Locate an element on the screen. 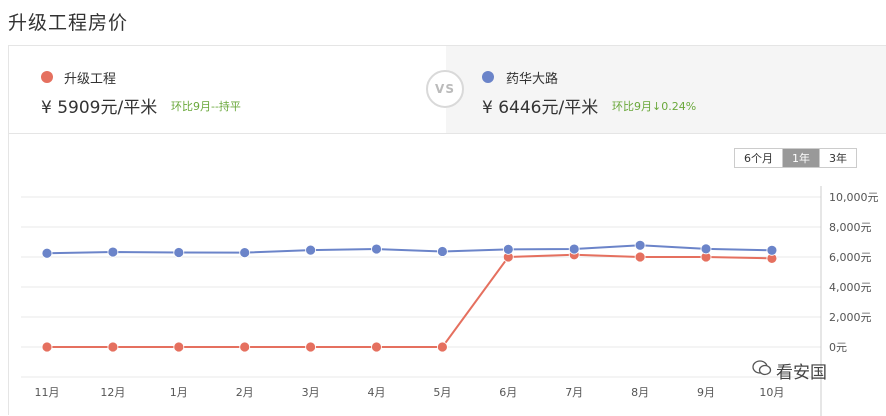 The image size is (886, 416). y-tick-label: 10,000元 is located at coordinates (854, 197).